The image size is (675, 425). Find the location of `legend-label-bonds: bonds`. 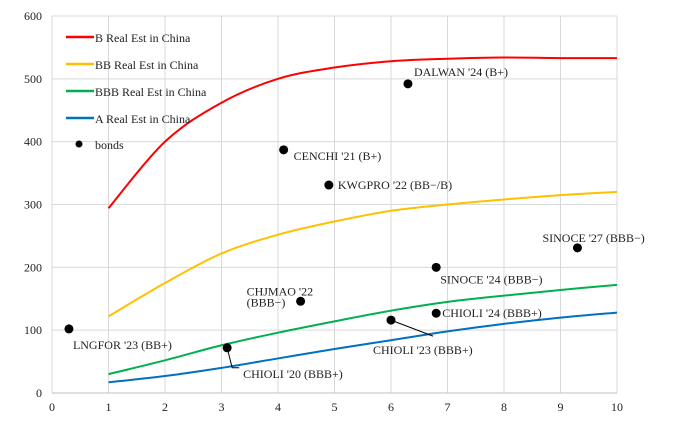

legend-label-bonds: bonds is located at coordinates (109, 145).